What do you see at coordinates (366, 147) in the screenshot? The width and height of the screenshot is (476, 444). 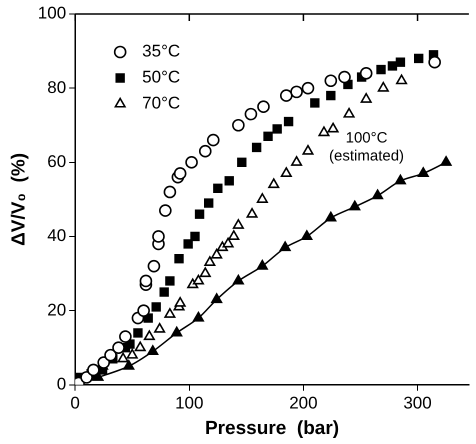 I see `annotation: 100°C (estimated)` at bounding box center [366, 147].